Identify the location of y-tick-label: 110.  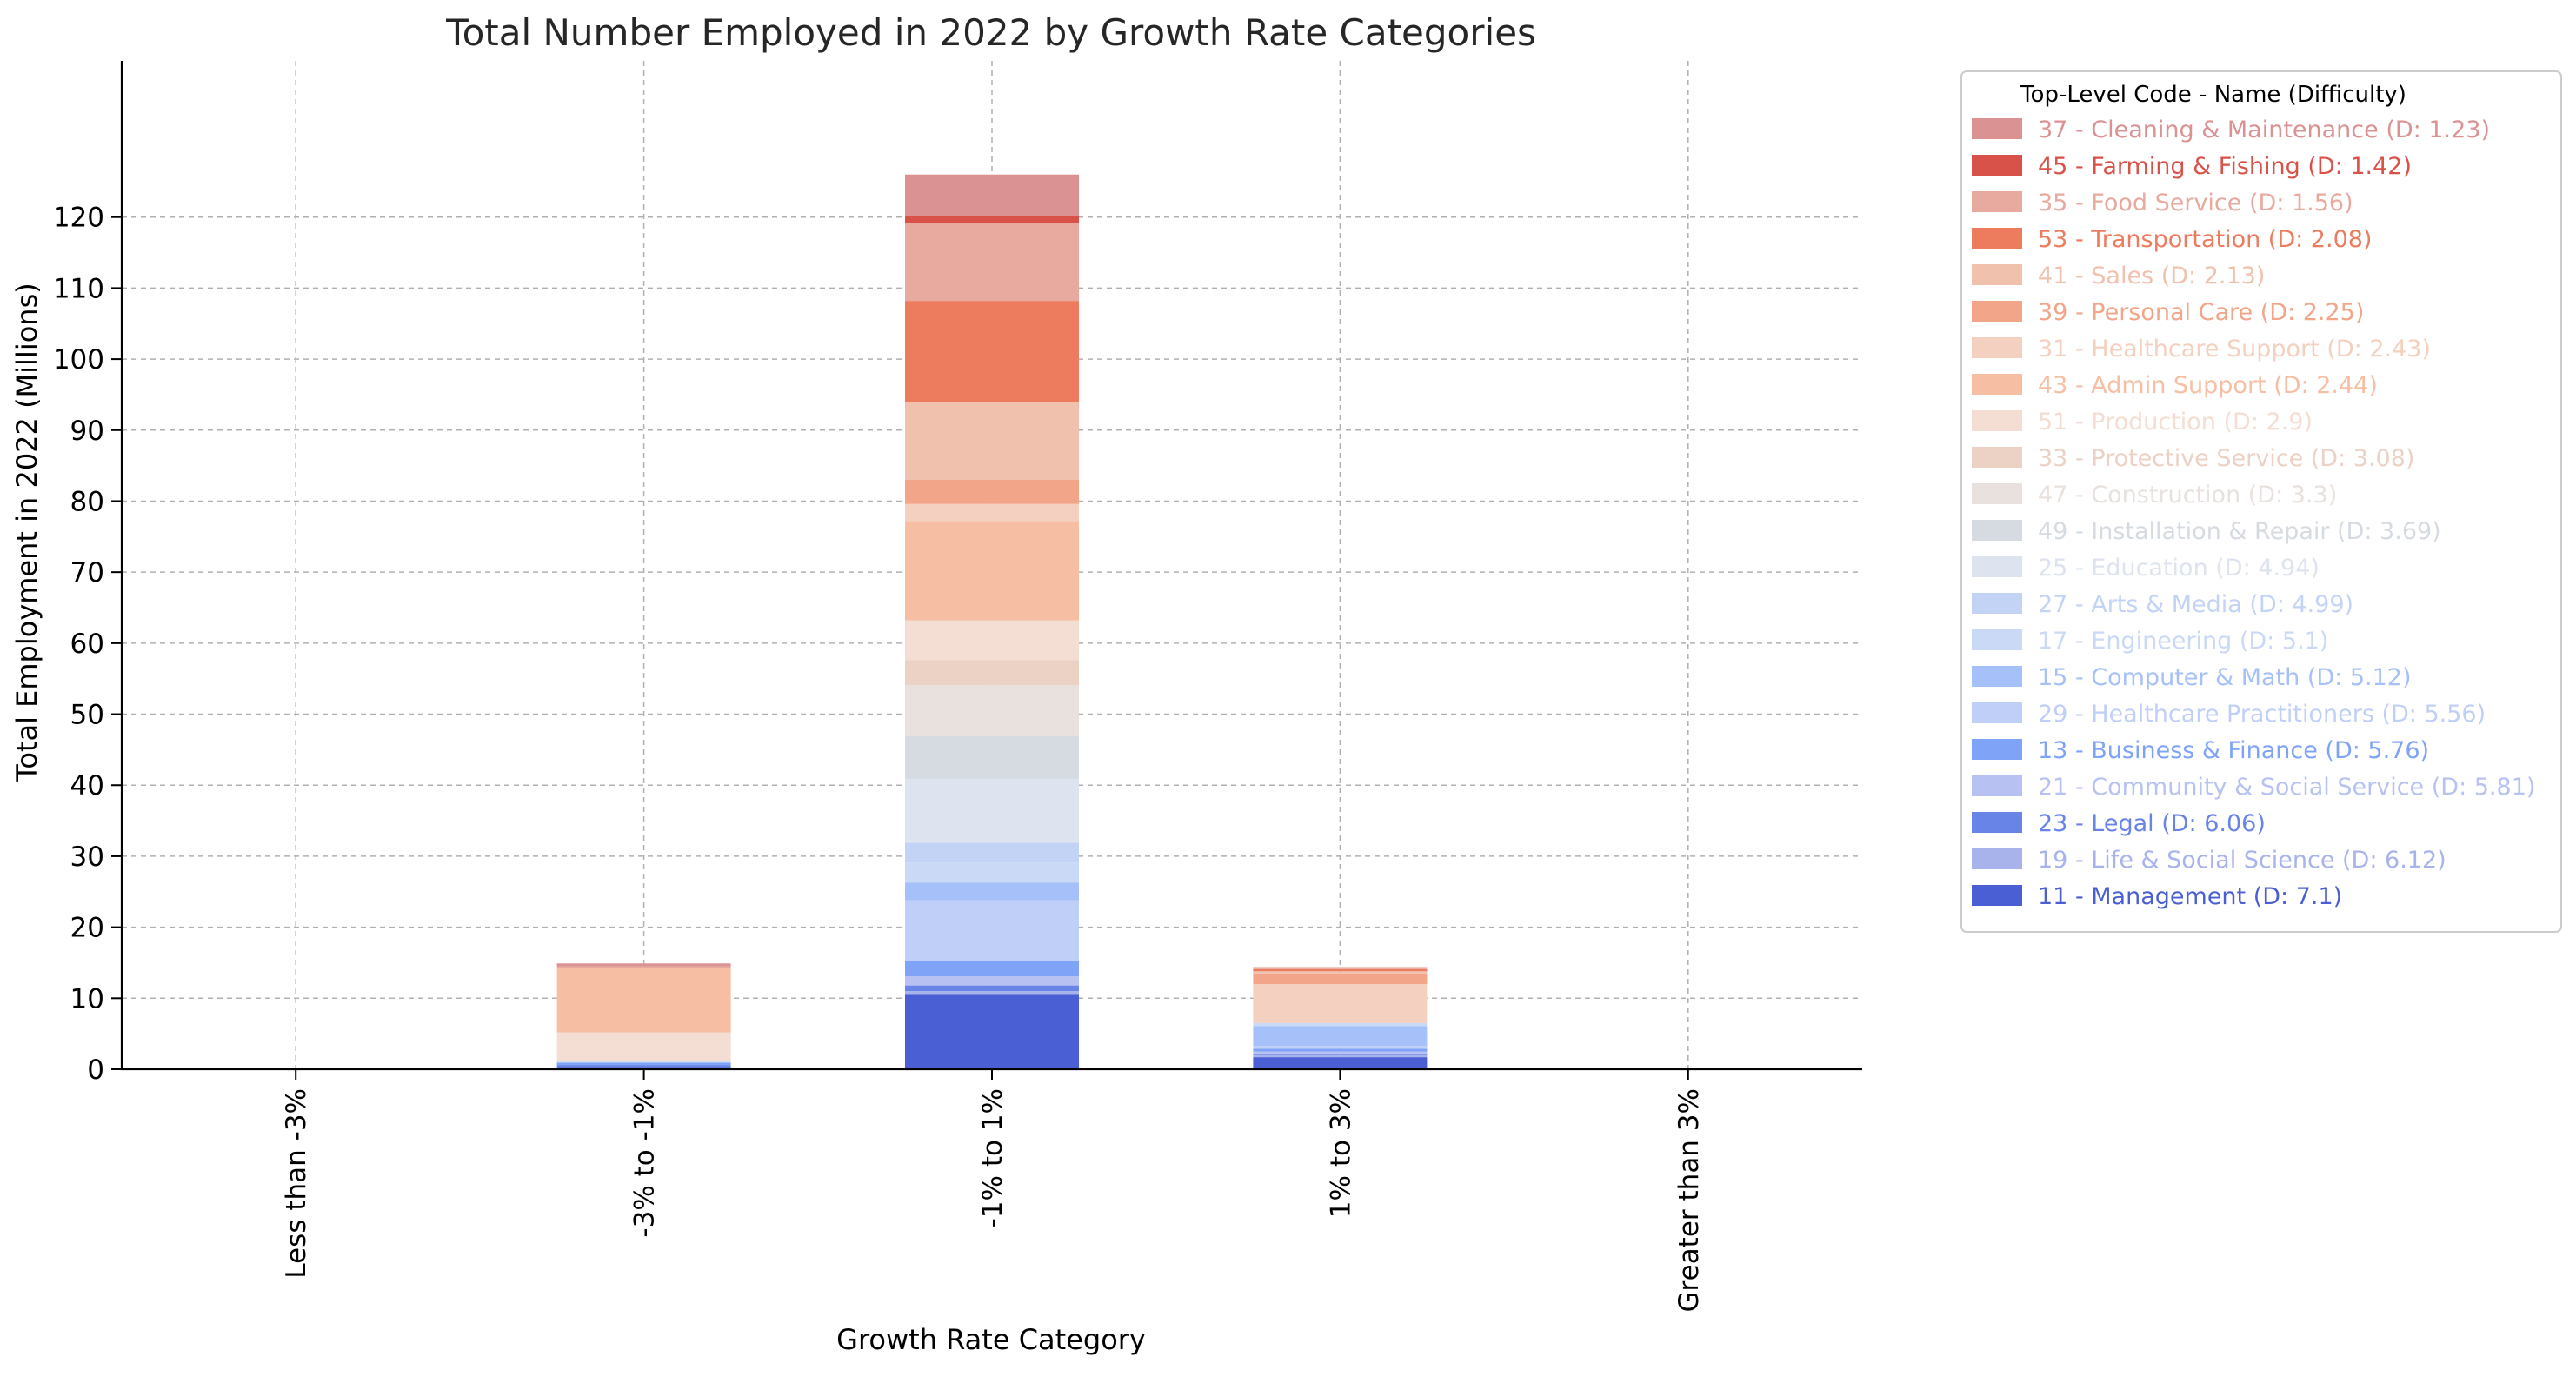
(78, 288).